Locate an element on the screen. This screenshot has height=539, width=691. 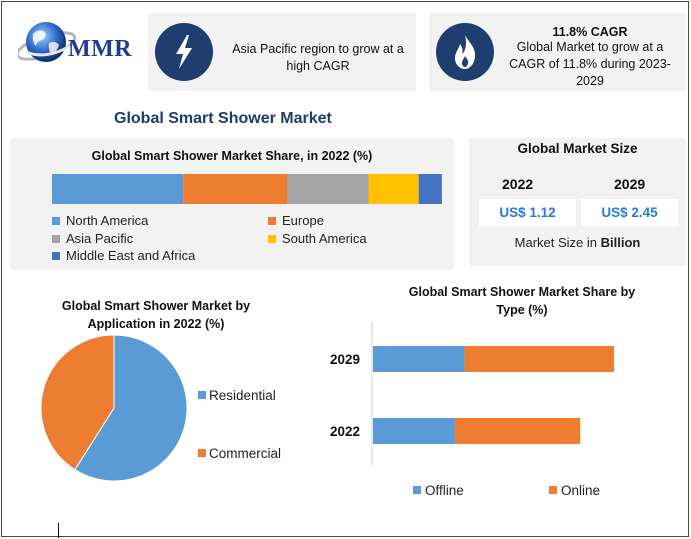
market-size-value-2022: US$ 1.12 is located at coordinates (527, 212).